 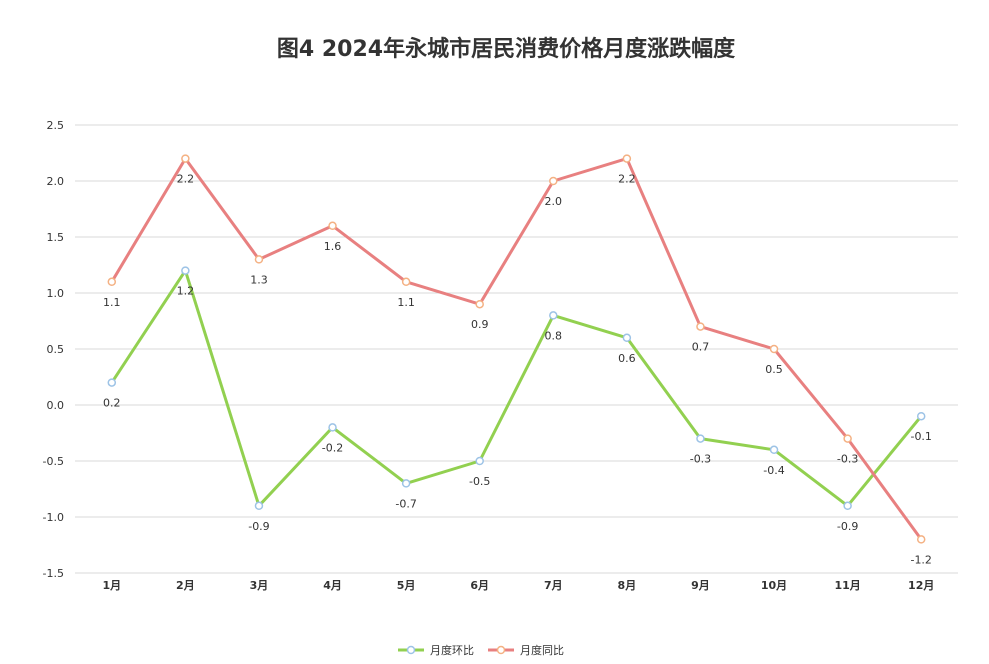 What do you see at coordinates (627, 358) in the screenshot?
I see `data-label: 0.6` at bounding box center [627, 358].